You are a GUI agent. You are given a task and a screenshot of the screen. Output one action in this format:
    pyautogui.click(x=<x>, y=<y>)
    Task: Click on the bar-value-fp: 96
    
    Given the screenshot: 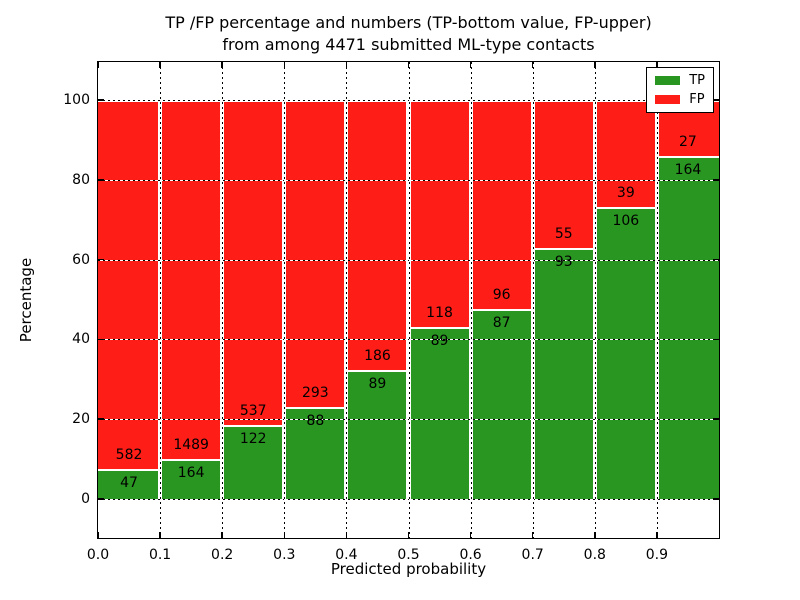 What is the action you would take?
    pyautogui.click(x=501, y=295)
    